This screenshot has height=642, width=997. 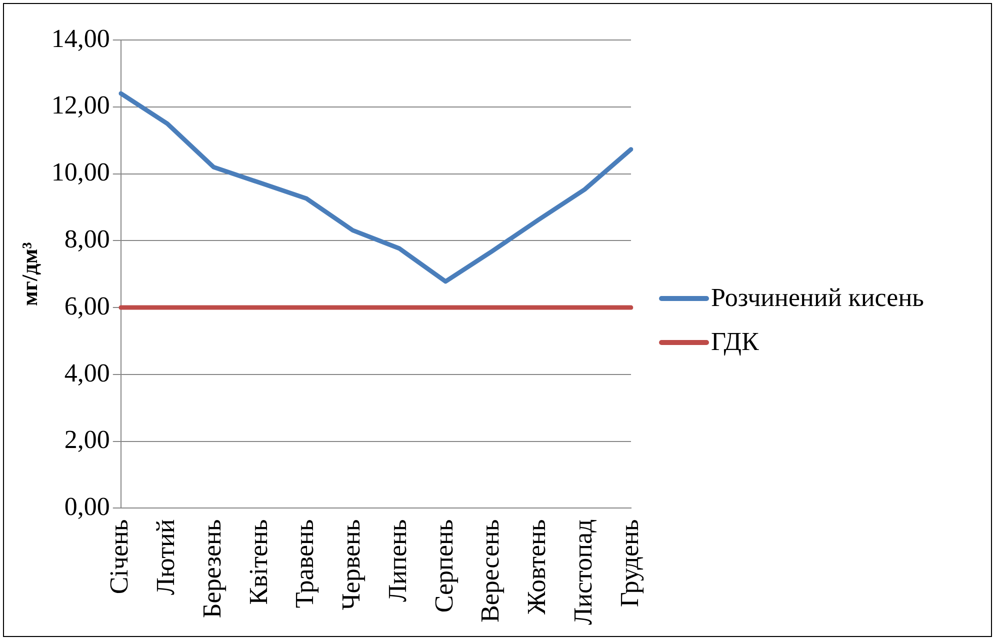 What do you see at coordinates (817, 298) in the screenshot?
I see `legend-label: Розчинений кисень` at bounding box center [817, 298].